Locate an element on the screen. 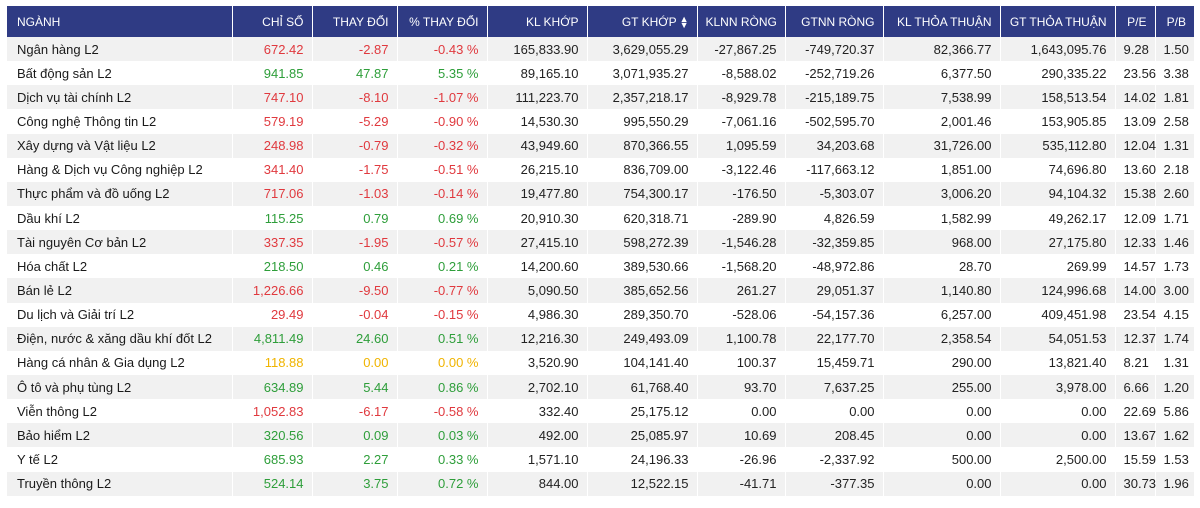 The width and height of the screenshot is (1200, 508). sector-name: Dịch vụ tài chính L2 is located at coordinates (120, 97).